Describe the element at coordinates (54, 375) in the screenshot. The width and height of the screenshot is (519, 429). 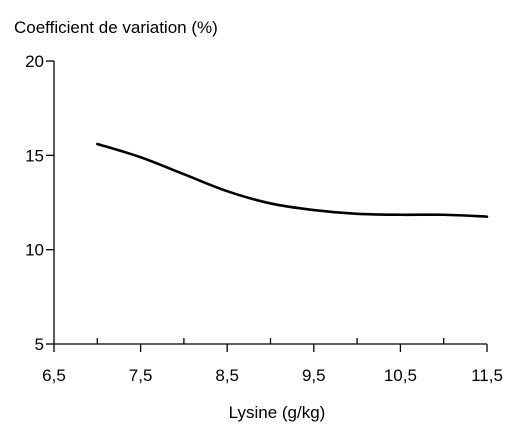
I see `x-tick-label: 6,5` at that location.